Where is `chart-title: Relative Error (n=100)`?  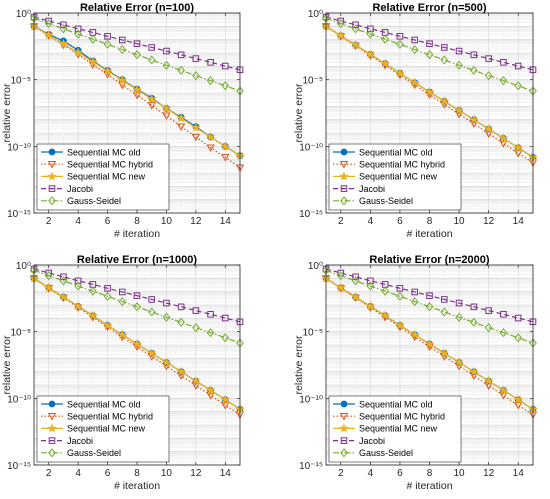
chart-title: Relative Error (n=100) is located at coordinates (137, 8).